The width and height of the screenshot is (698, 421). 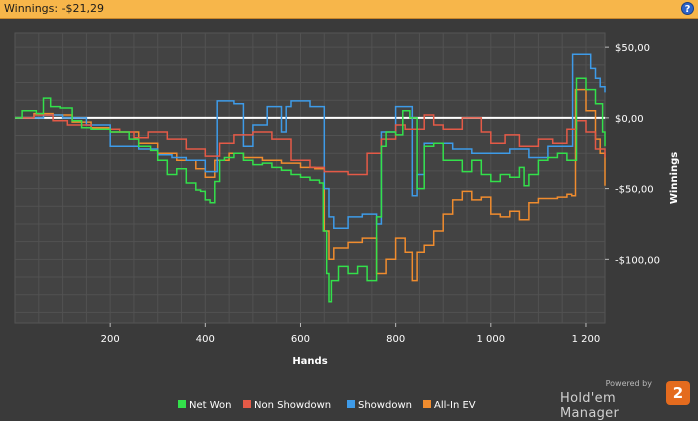 What do you see at coordinates (395, 339) in the screenshot?
I see `x-tick-label: 800` at bounding box center [395, 339].